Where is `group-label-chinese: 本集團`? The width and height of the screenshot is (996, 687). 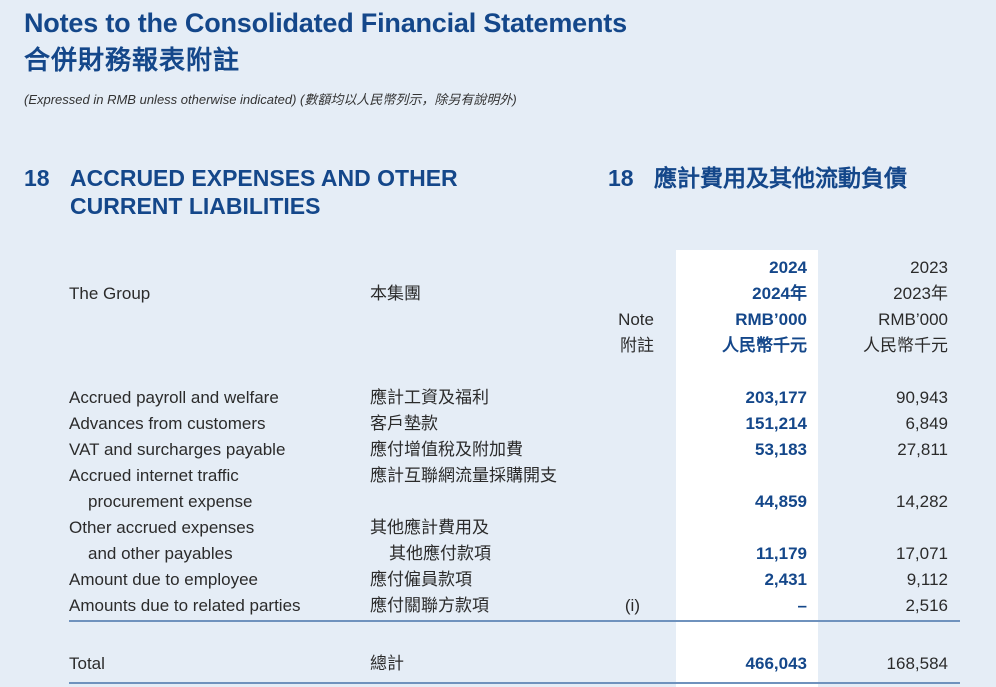 group-label-chinese: 本集團 is located at coordinates (395, 293).